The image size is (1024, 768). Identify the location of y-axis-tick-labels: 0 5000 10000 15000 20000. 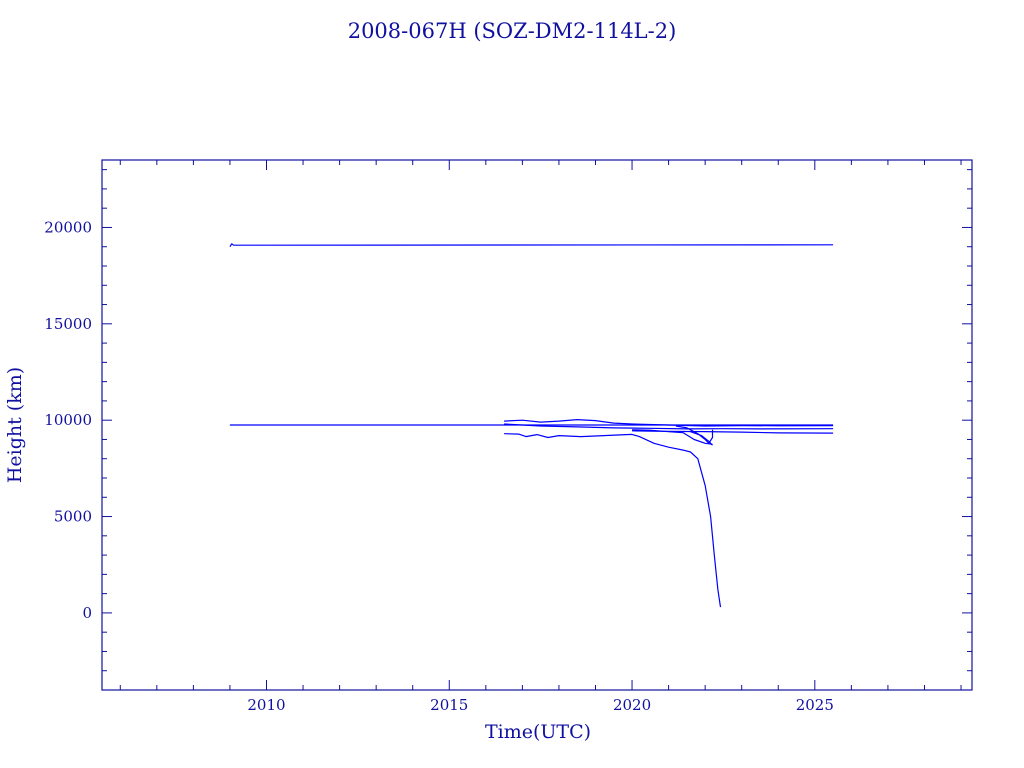
(68, 419).